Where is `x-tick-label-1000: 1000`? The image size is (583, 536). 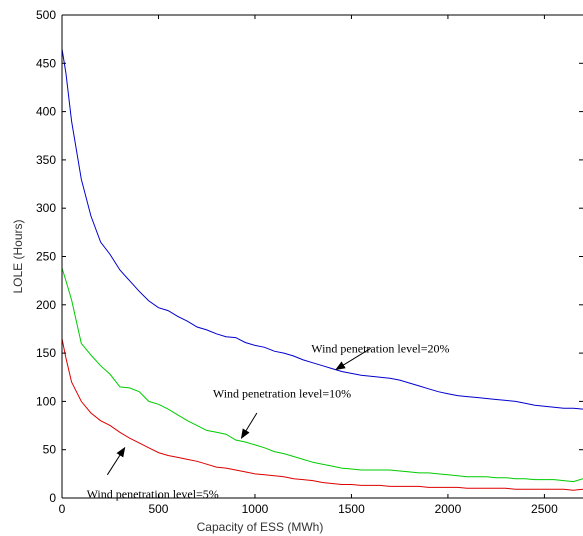
x-tick-label-1000: 1000 is located at coordinates (255, 509).